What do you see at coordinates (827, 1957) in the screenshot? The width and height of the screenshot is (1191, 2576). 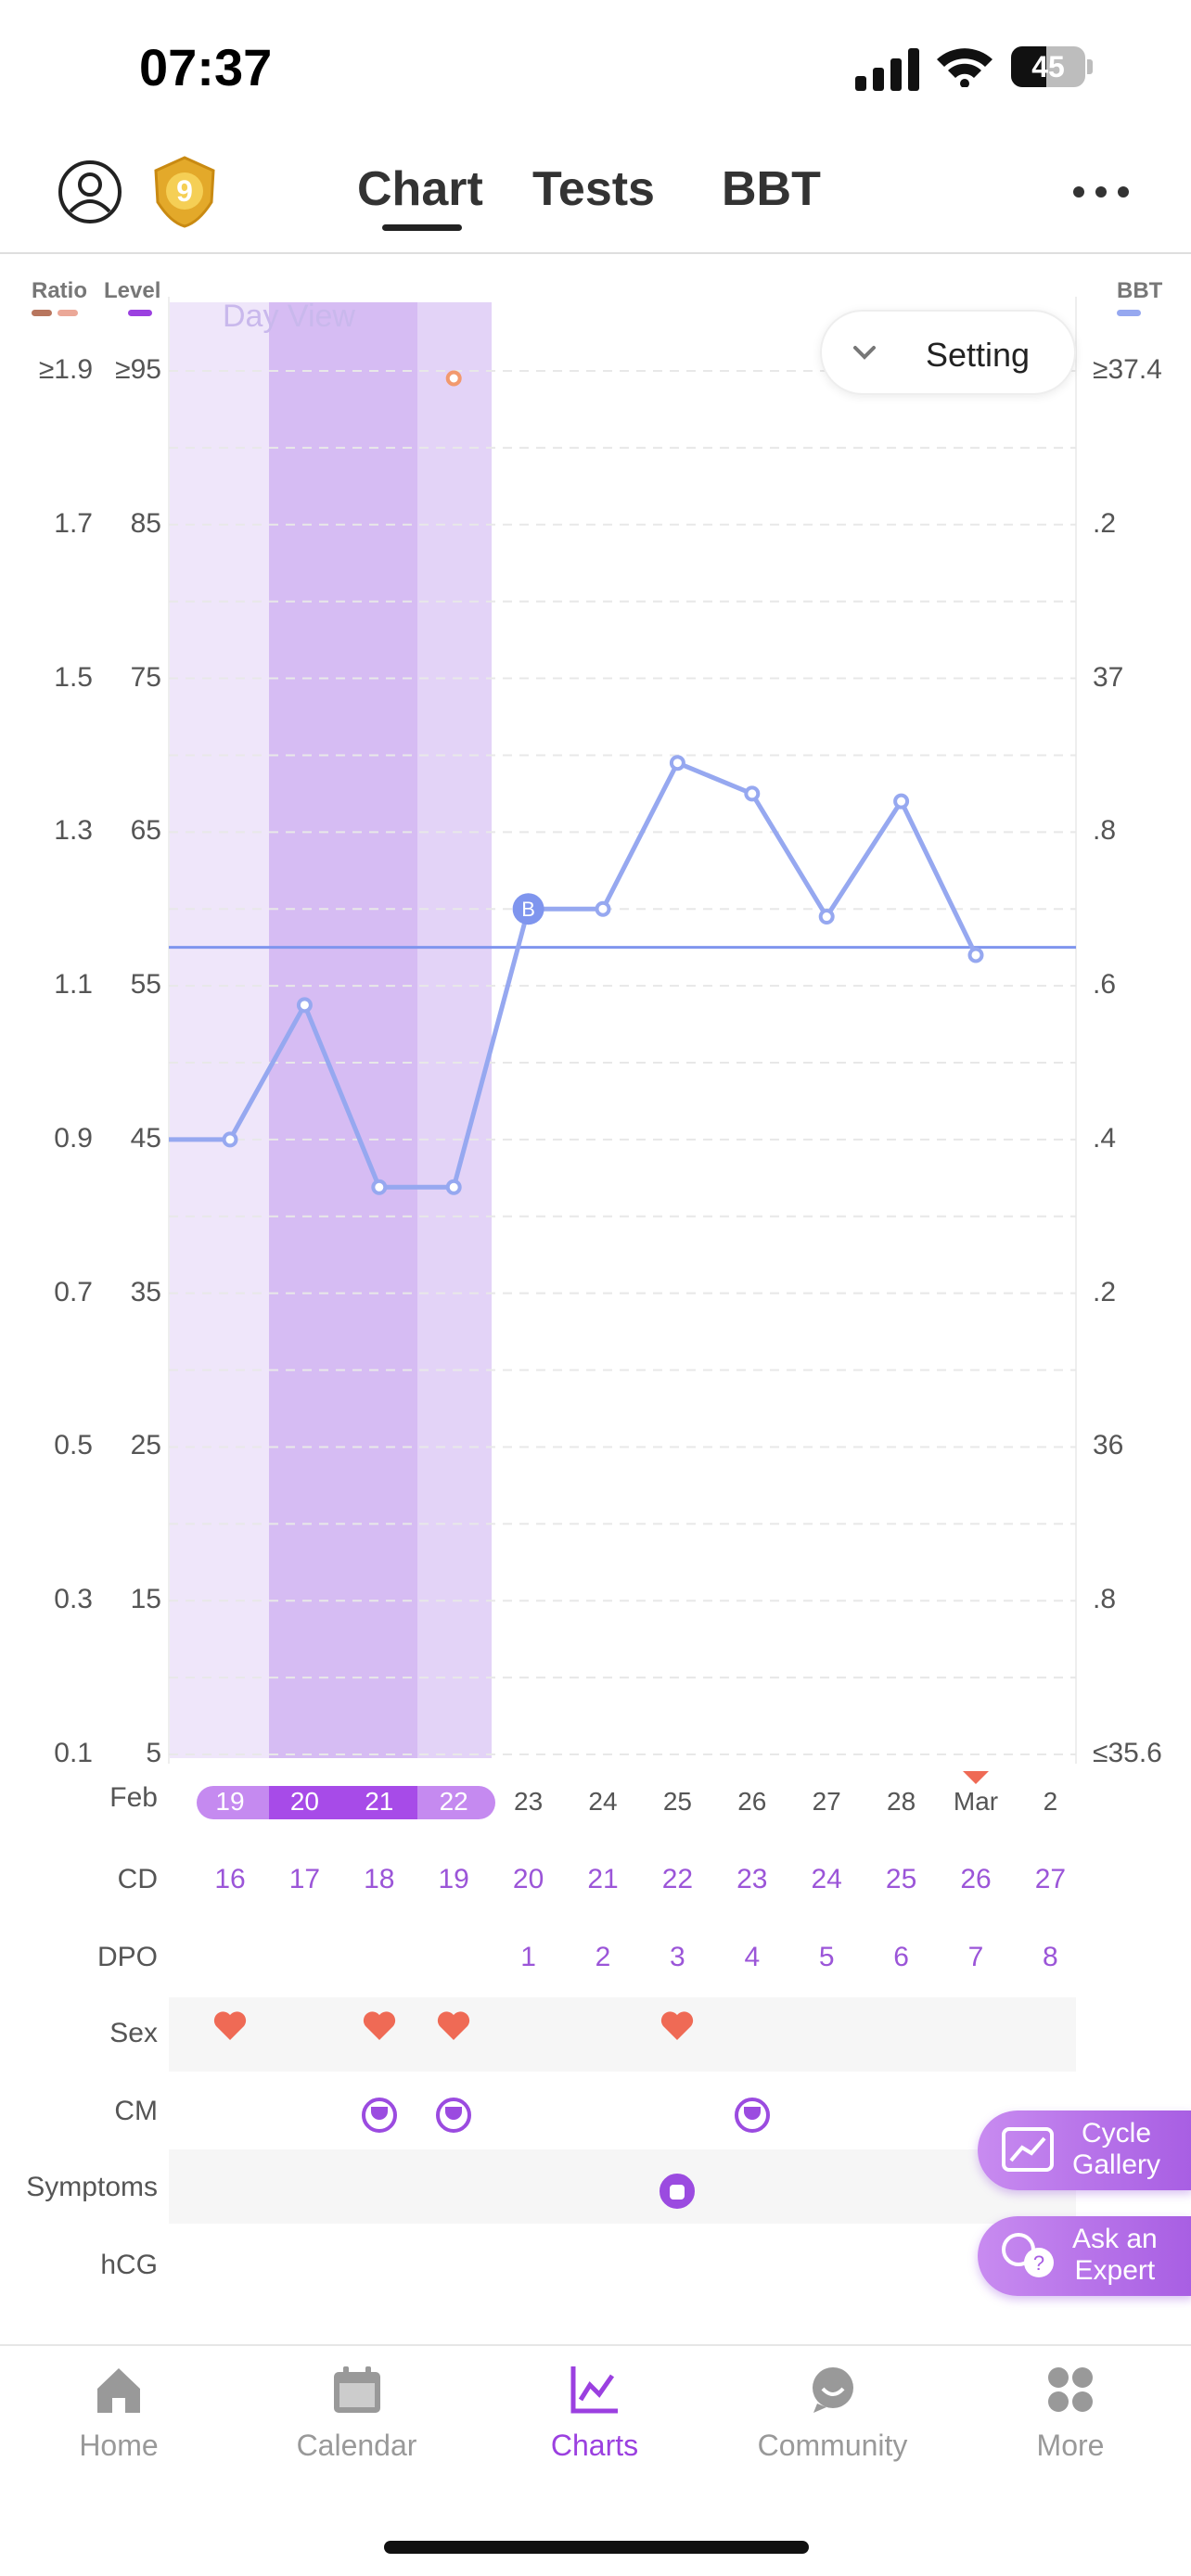 I see `dpo-cell: 5` at bounding box center [827, 1957].